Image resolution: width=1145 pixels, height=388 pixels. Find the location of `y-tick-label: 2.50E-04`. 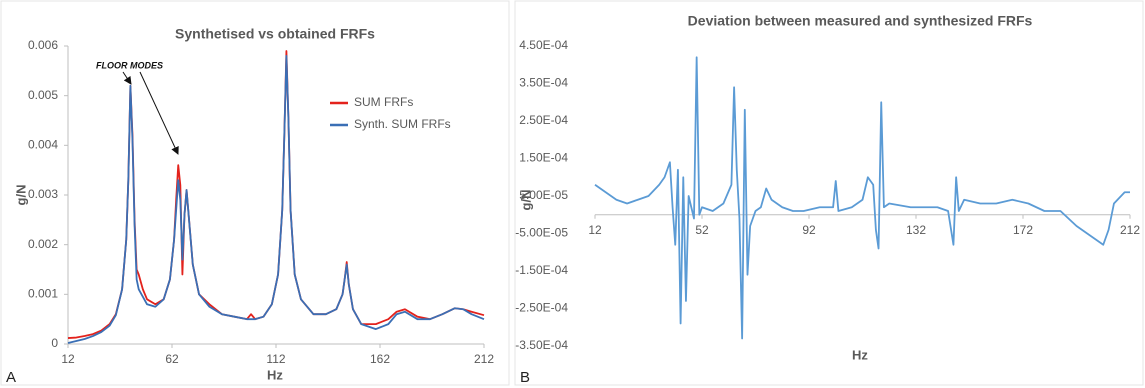

y-tick-label: 2.50E-04 is located at coordinates (543, 120).